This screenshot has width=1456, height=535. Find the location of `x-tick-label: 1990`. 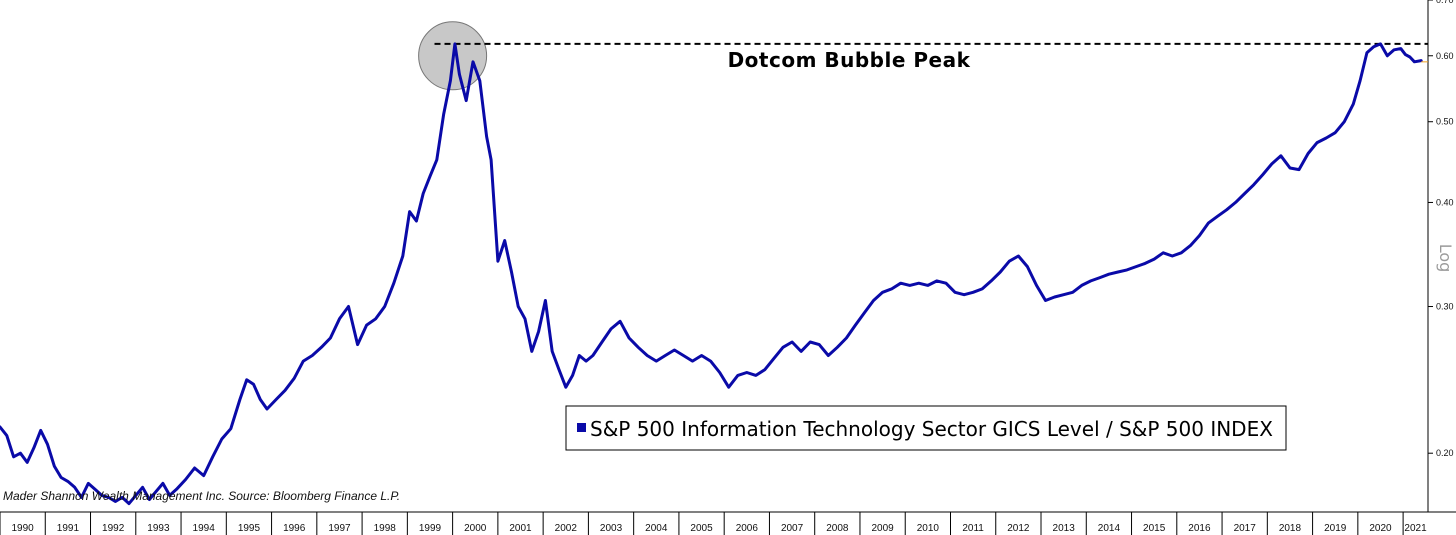

x-tick-label: 1990 is located at coordinates (23, 528).